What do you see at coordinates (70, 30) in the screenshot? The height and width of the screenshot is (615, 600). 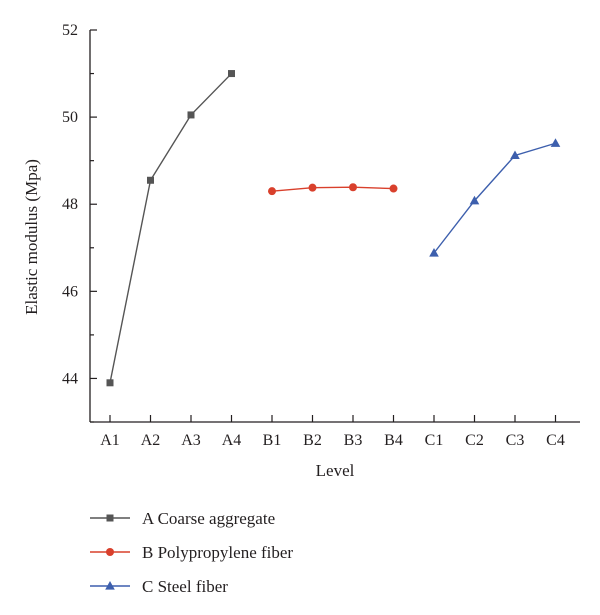 I see `y-tick-label: 52` at bounding box center [70, 30].